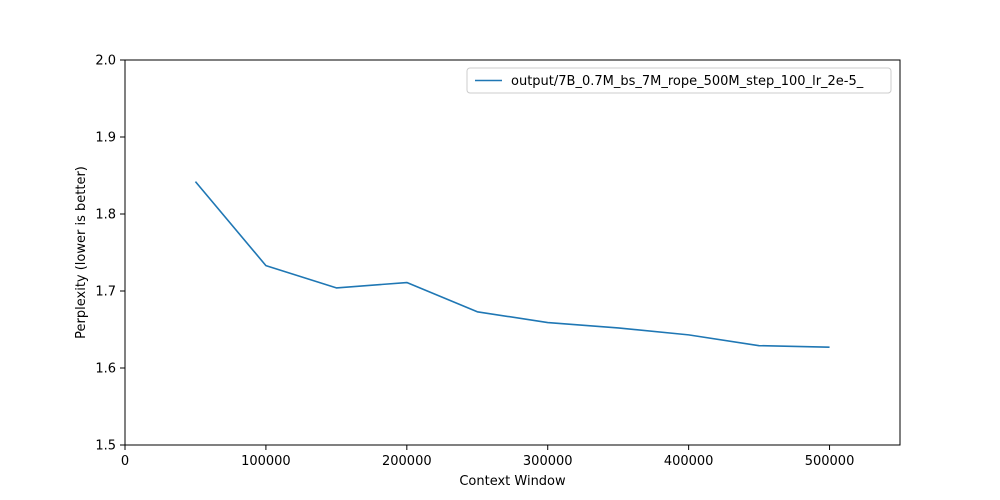 The height and width of the screenshot is (500, 1000). I want to click on x-axis-ticks: 0 100000 200000 300000 400000 500000, so click(488, 457).